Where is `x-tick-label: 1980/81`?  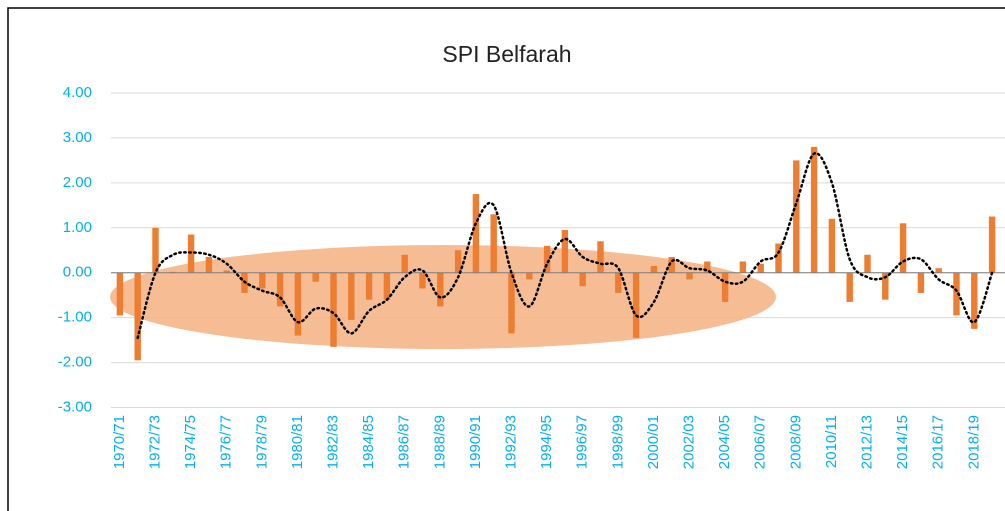
x-tick-label: 1980/81 is located at coordinates (297, 442).